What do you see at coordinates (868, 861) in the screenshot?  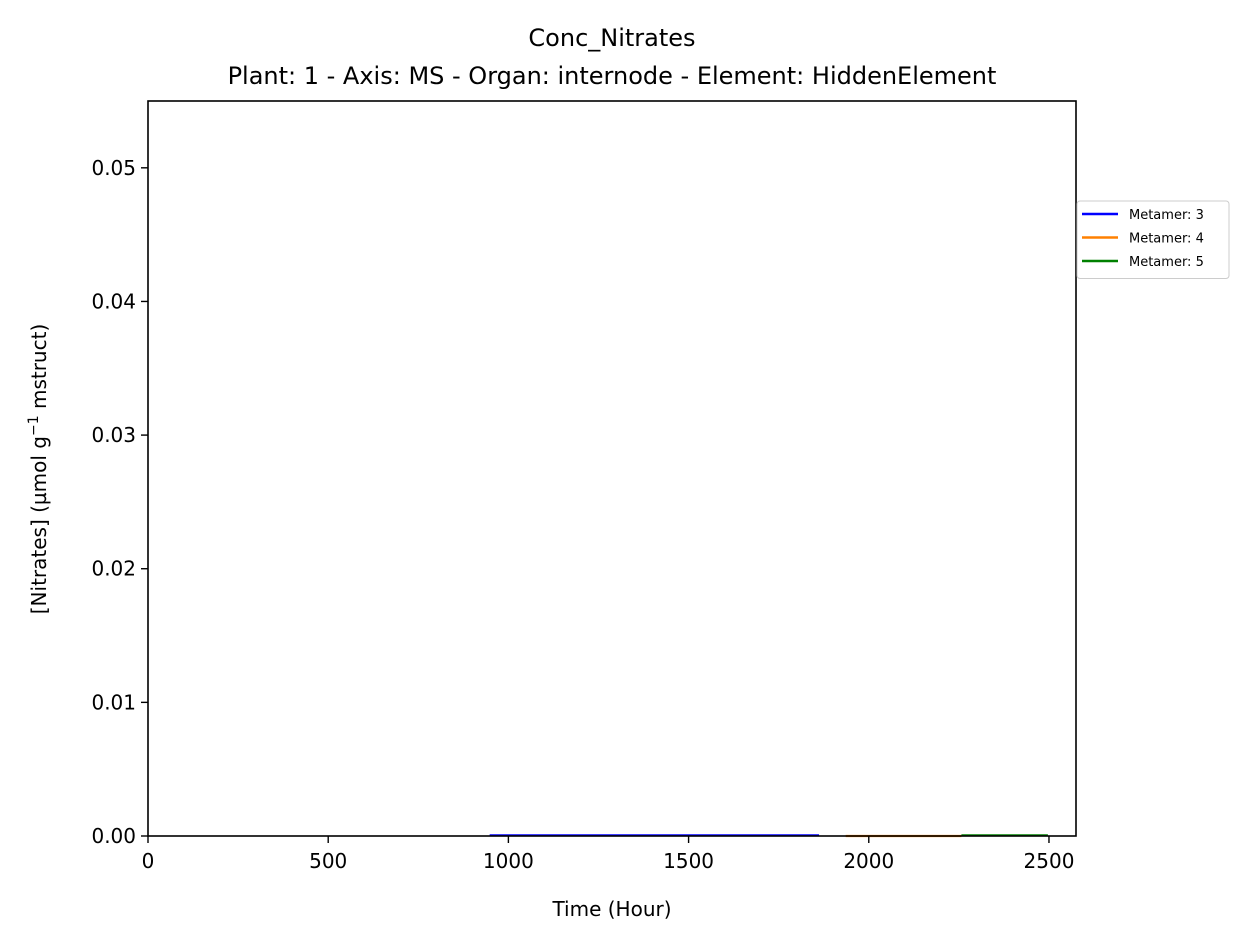 I see `x-tick-label: 2000` at bounding box center [868, 861].